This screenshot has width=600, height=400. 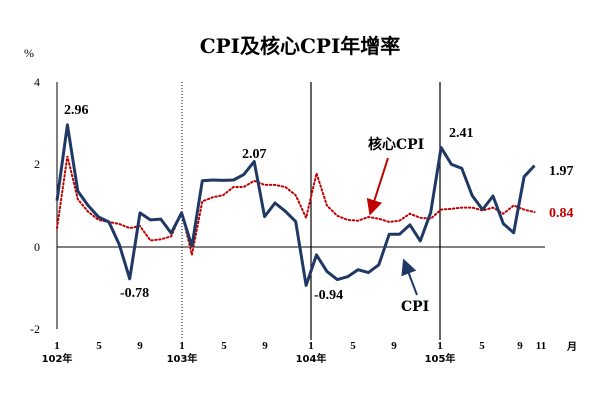 I want to click on data-label-cpi-low-104: -0.94, so click(x=328, y=295).